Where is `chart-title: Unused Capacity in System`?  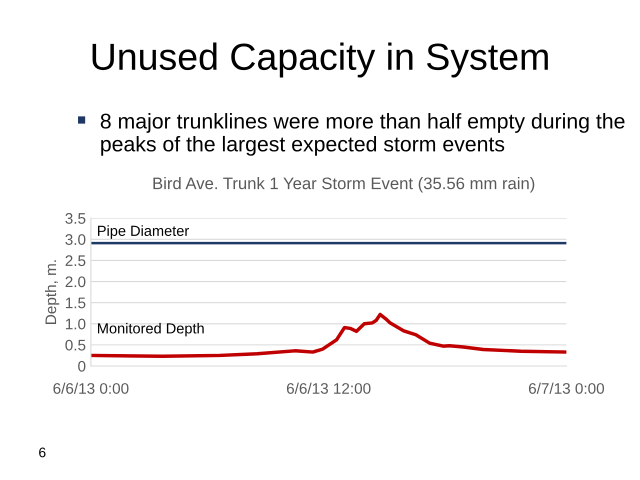
chart-title: Unused Capacity in System is located at coordinates (320, 60).